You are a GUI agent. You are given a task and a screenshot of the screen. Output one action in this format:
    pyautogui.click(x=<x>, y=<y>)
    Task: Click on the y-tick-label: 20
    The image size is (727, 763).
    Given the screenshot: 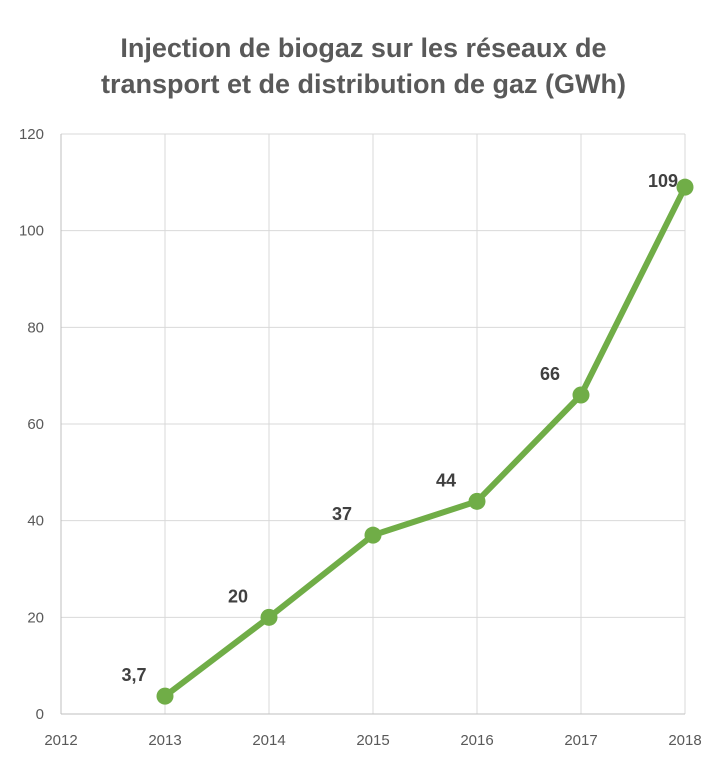 What is the action you would take?
    pyautogui.click(x=35, y=617)
    